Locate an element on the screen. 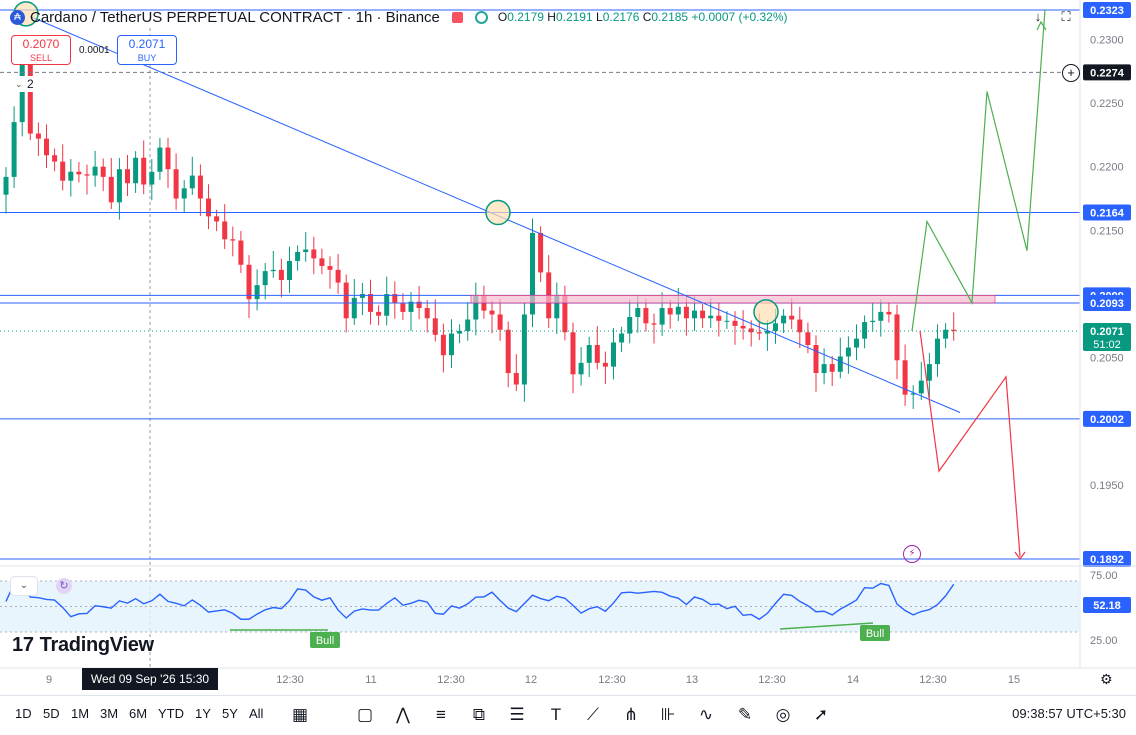 This screenshot has width=1136, height=735. timeframe-1d: 1D is located at coordinates (23, 713).